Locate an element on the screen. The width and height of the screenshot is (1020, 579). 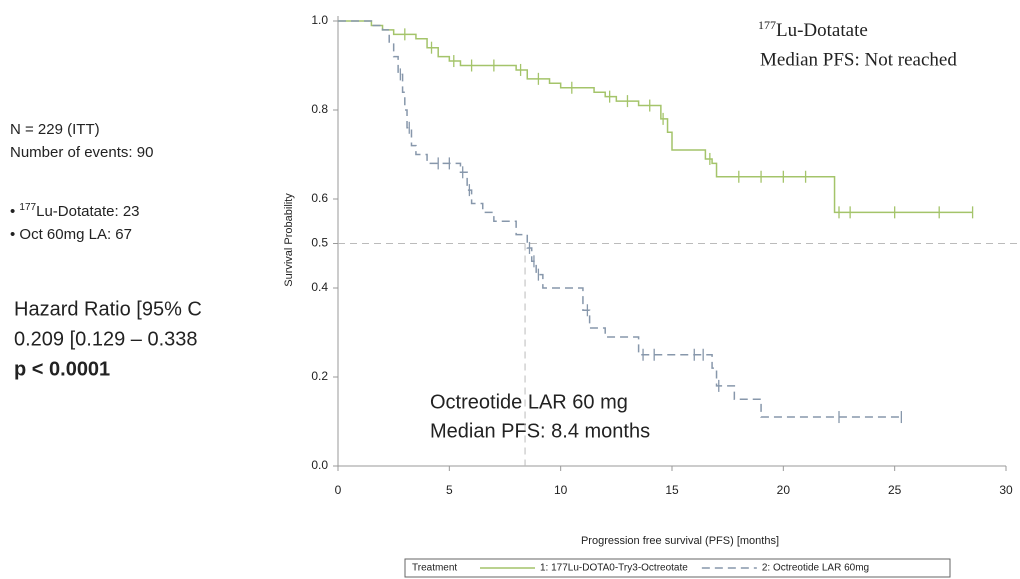
x-tick-label: 5 is located at coordinates (449, 490).